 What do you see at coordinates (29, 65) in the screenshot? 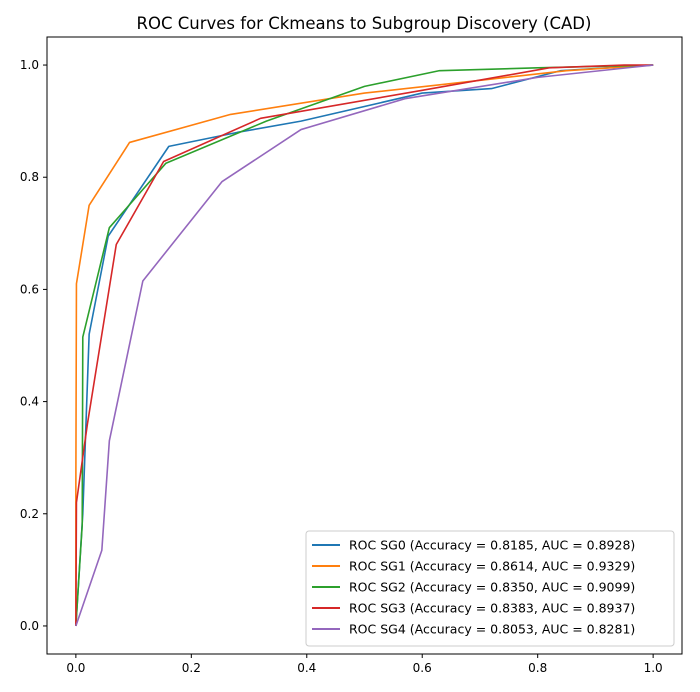
I see `y-tick-label: 1.0` at bounding box center [29, 65].